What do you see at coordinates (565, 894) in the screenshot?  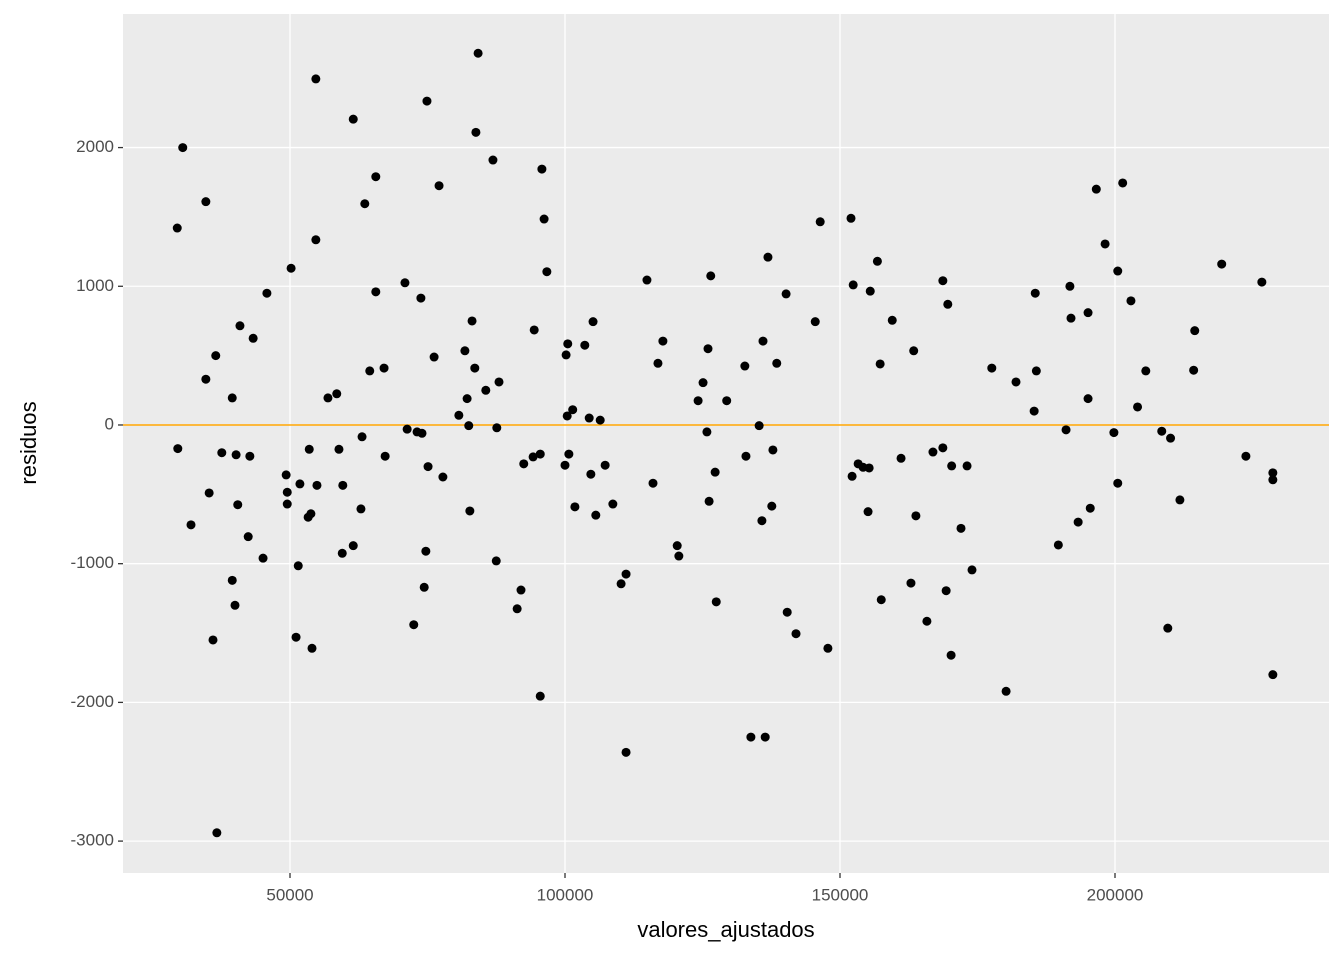 I see `x-tick-label: 100000` at bounding box center [565, 894].